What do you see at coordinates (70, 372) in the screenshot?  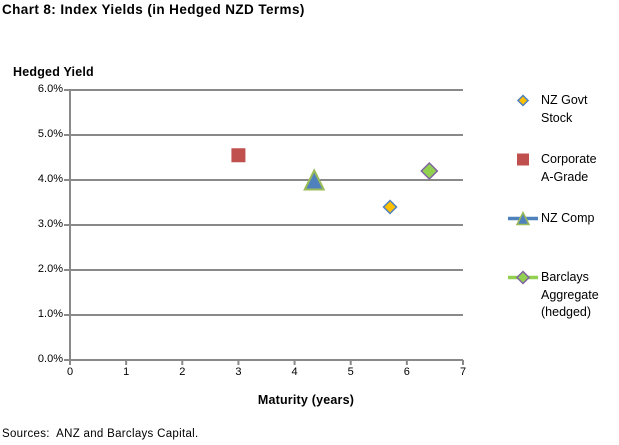 I see `x-tick-label: 0` at bounding box center [70, 372].